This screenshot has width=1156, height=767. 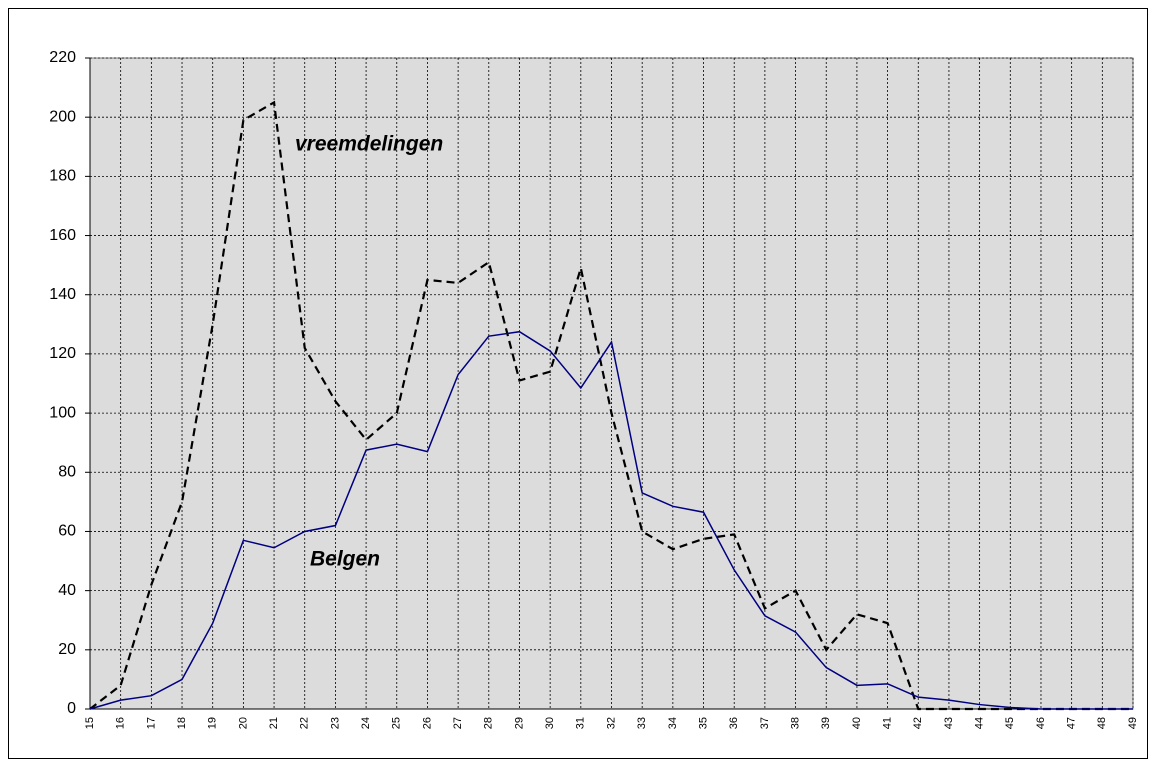 I want to click on y-tick-label: 220, so click(x=62, y=57).